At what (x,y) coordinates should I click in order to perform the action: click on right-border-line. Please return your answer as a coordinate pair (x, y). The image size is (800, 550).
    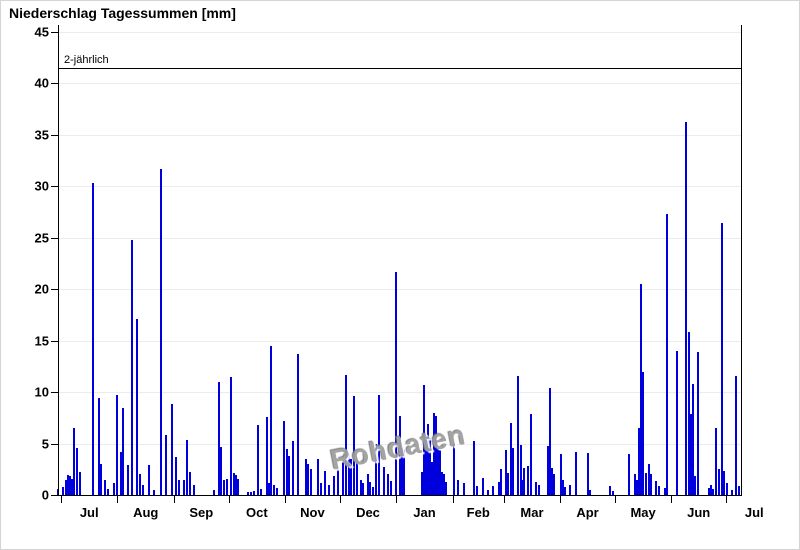
    Looking at the image, I should click on (741, 260).